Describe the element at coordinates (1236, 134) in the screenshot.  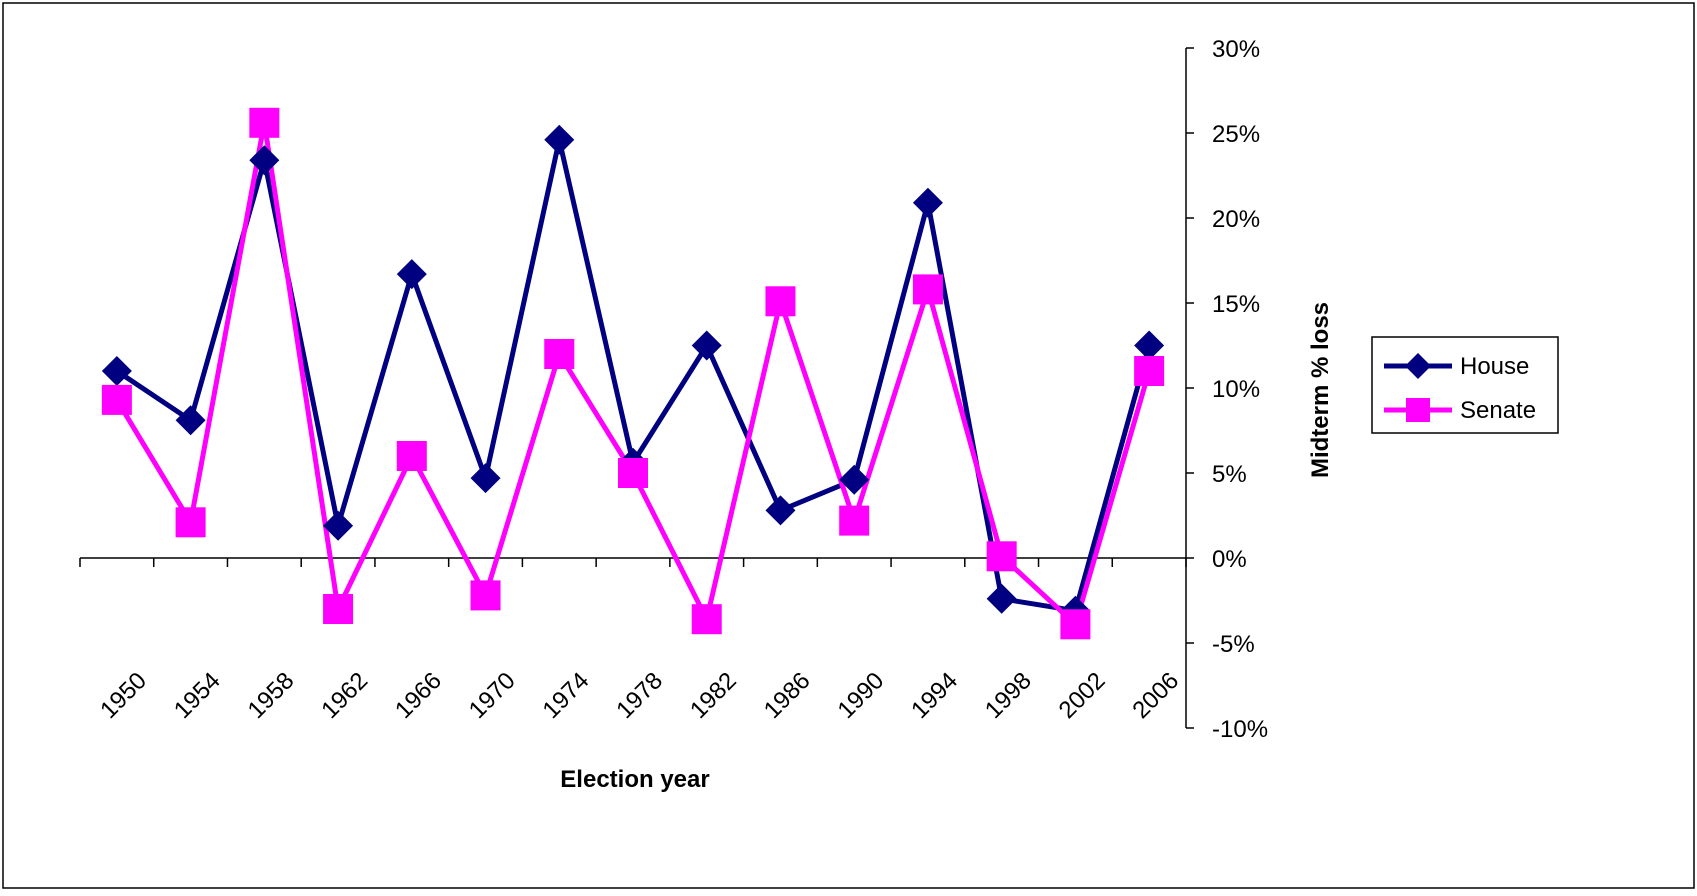
I see `y-tick-label: 25%` at that location.